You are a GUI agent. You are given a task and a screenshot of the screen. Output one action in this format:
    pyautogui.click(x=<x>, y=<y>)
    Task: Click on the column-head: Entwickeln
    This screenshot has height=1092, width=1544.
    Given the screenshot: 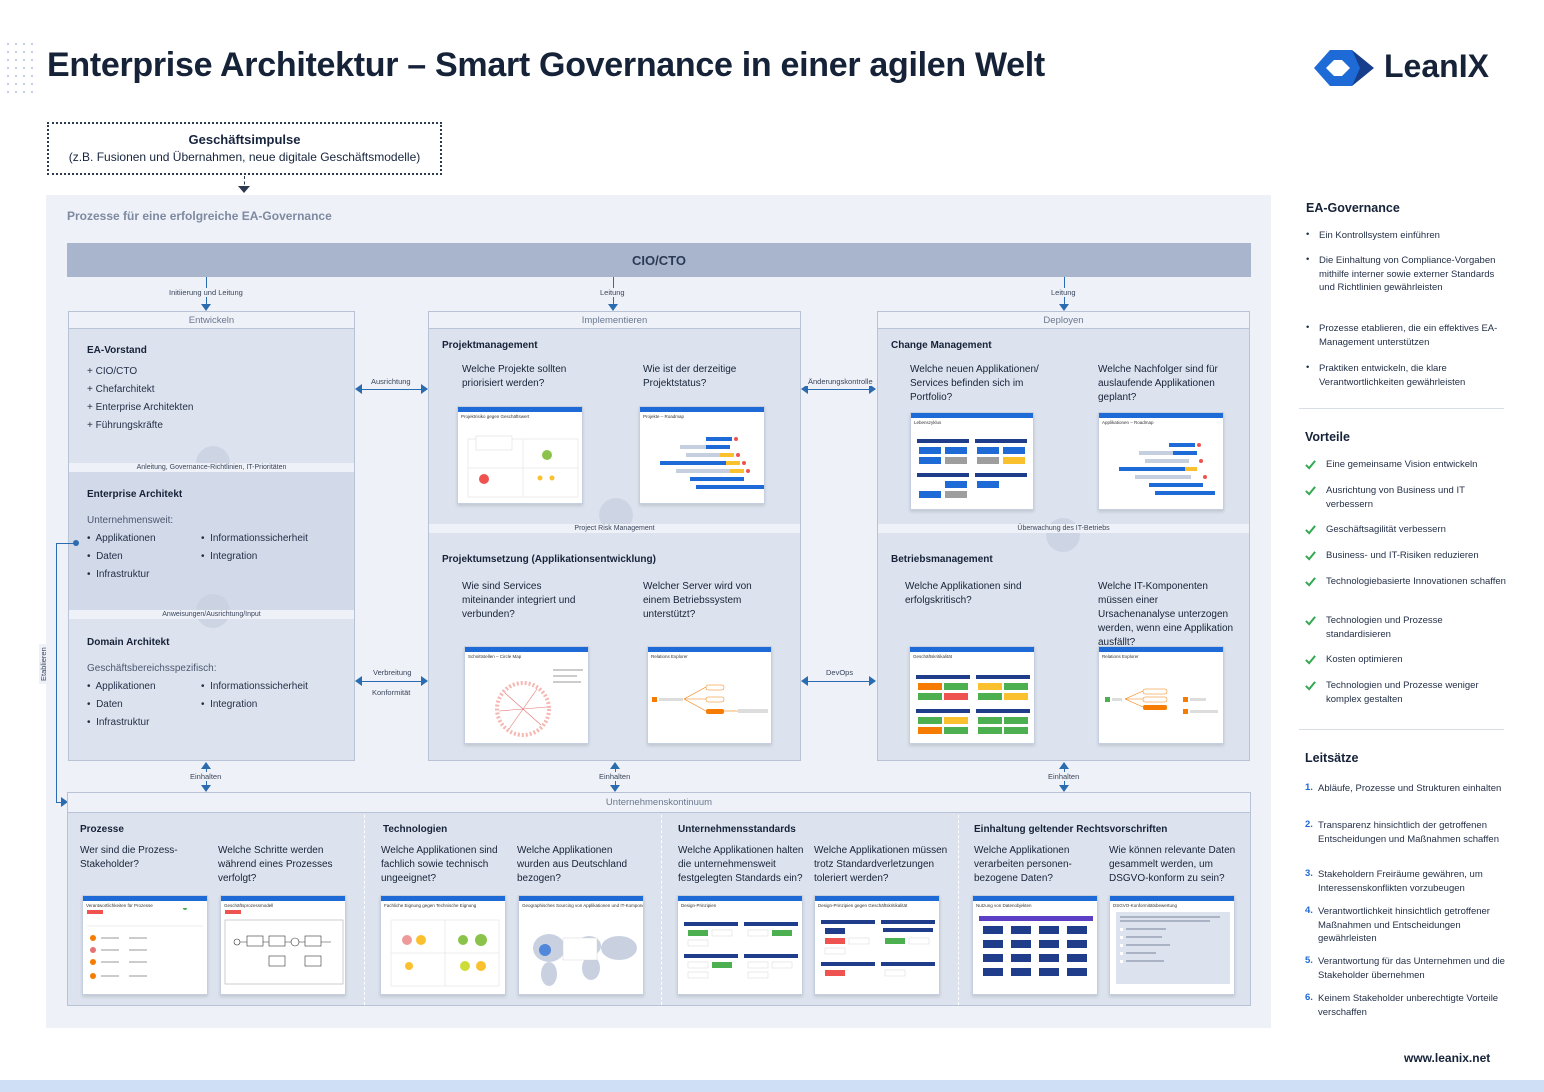 What is the action you would take?
    pyautogui.click(x=211, y=320)
    